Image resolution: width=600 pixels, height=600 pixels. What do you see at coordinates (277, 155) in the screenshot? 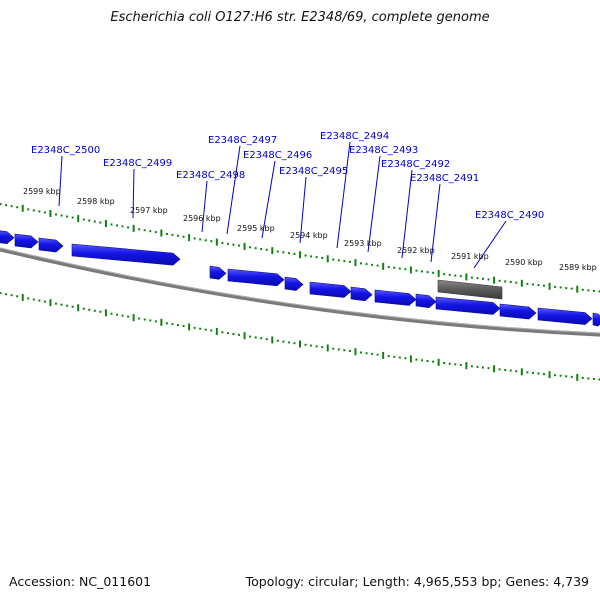
I see `gene-label: E2348C_2496` at bounding box center [277, 155].